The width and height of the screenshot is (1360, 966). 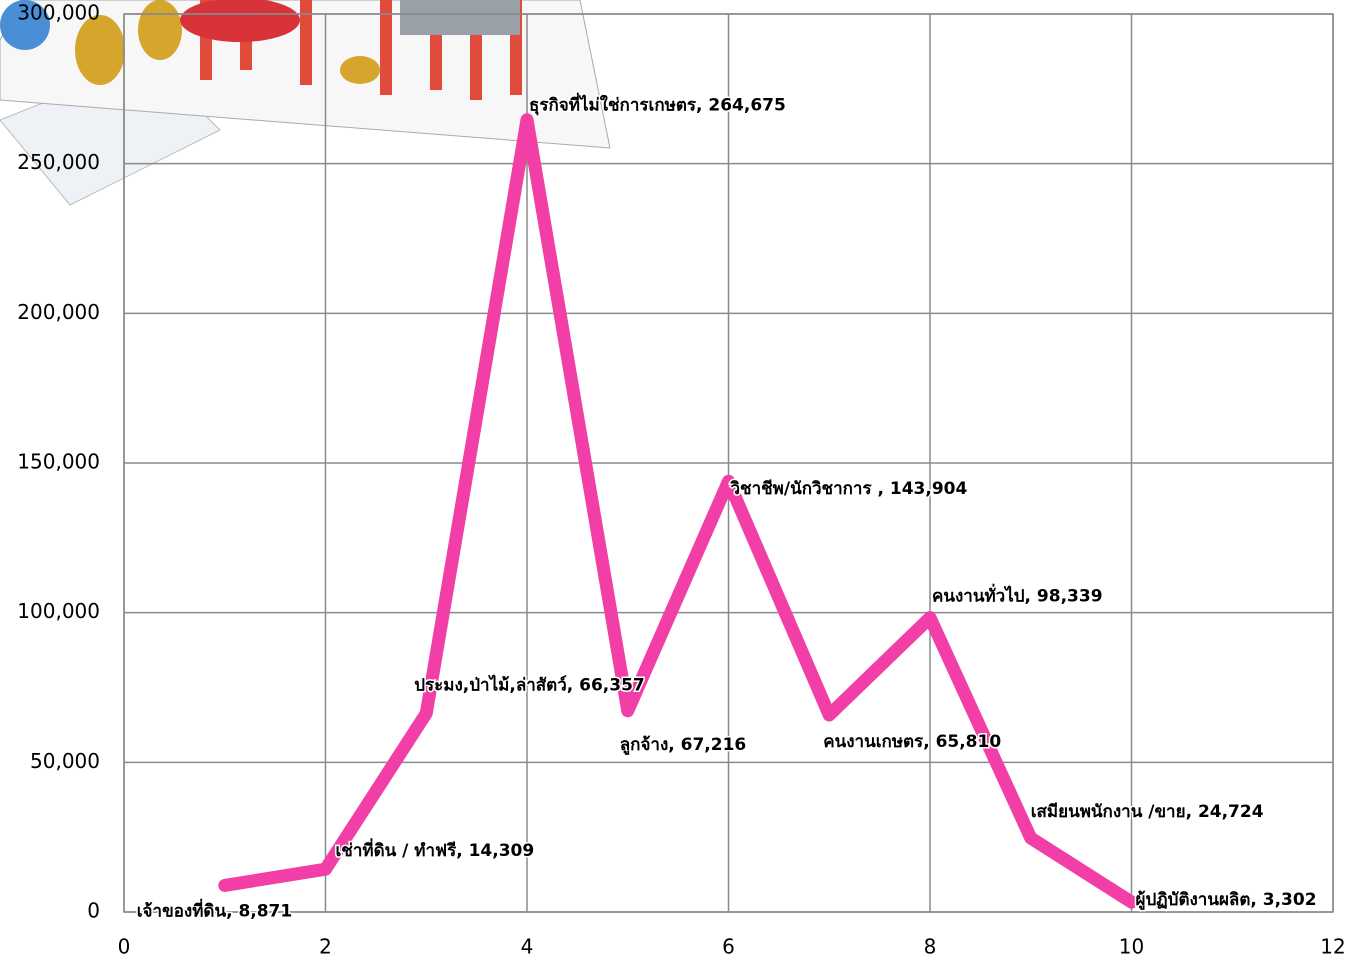 I want to click on x-tick-label: 8, so click(x=930, y=947).